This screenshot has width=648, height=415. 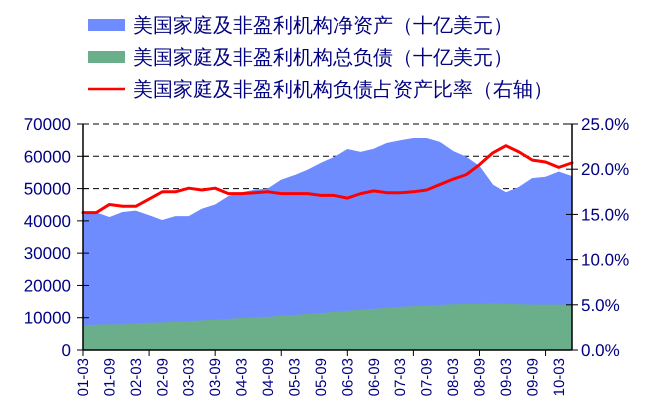 I want to click on y2-tick-label: 20.0%, so click(x=605, y=170).